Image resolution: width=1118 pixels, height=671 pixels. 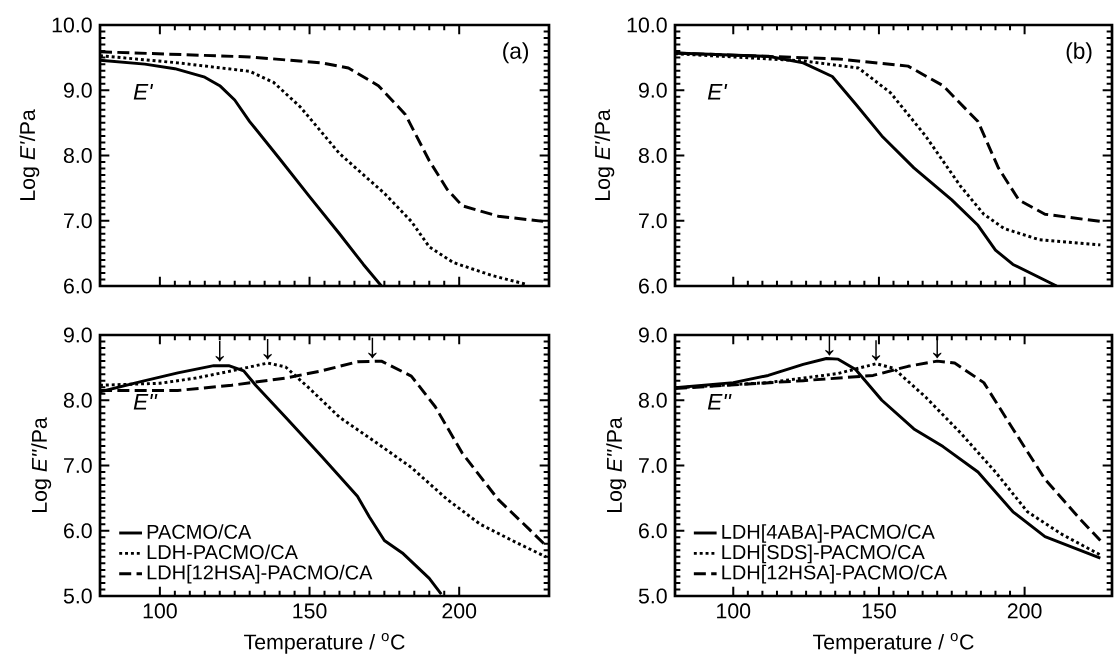 What do you see at coordinates (516, 53) in the screenshot?
I see `annotation: (a)` at bounding box center [516, 53].